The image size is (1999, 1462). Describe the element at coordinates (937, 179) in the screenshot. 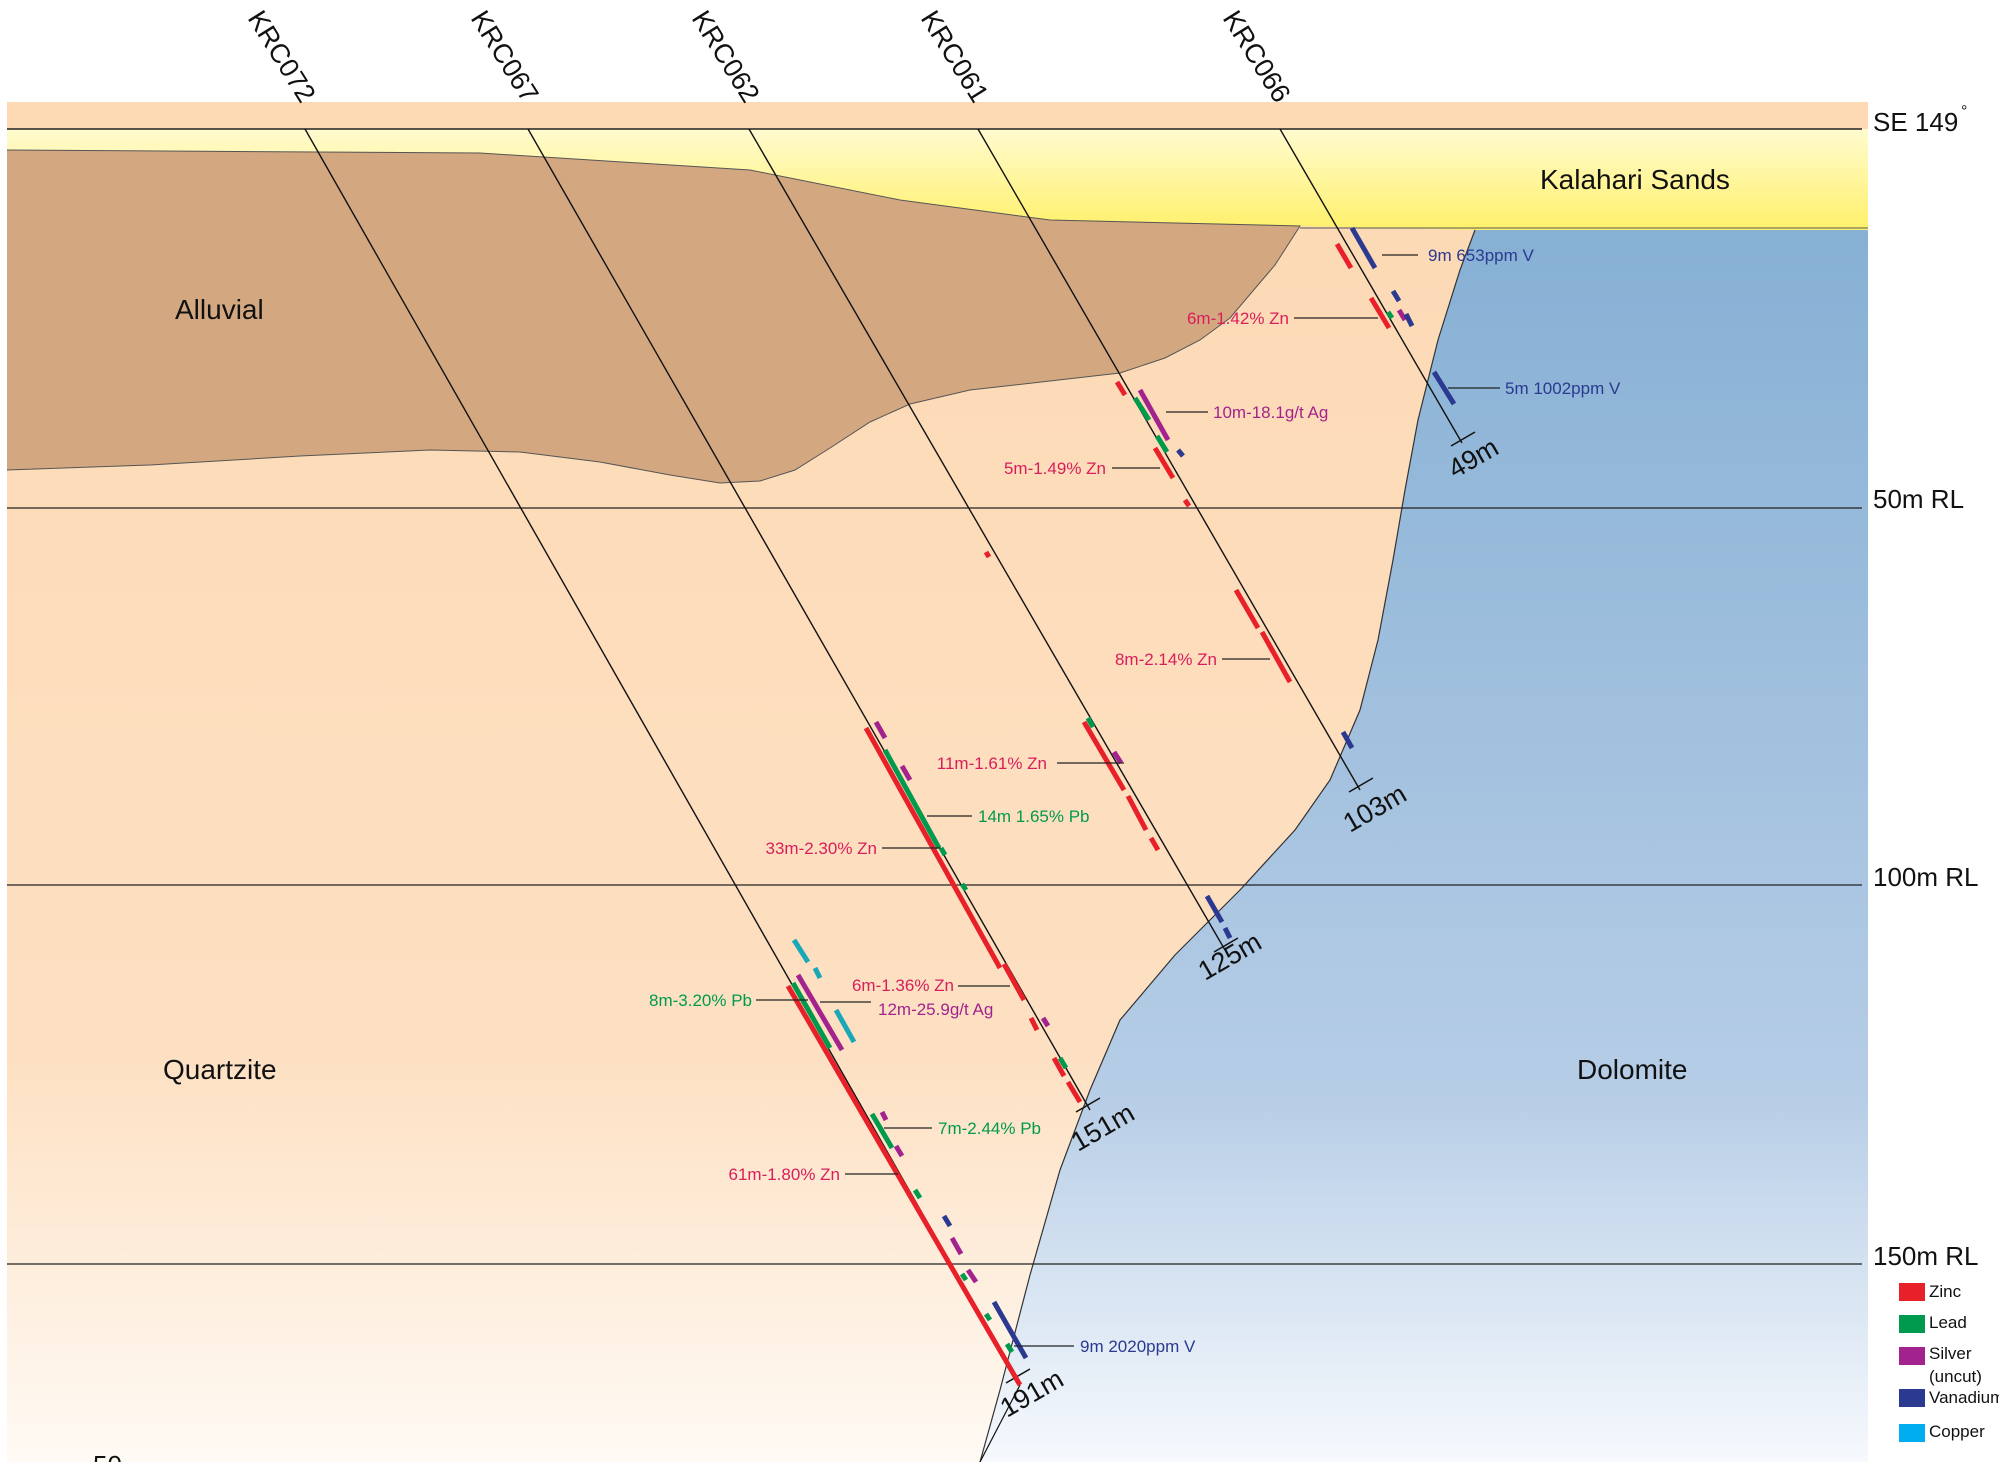

I see `kalahari-sands-unit` at that location.